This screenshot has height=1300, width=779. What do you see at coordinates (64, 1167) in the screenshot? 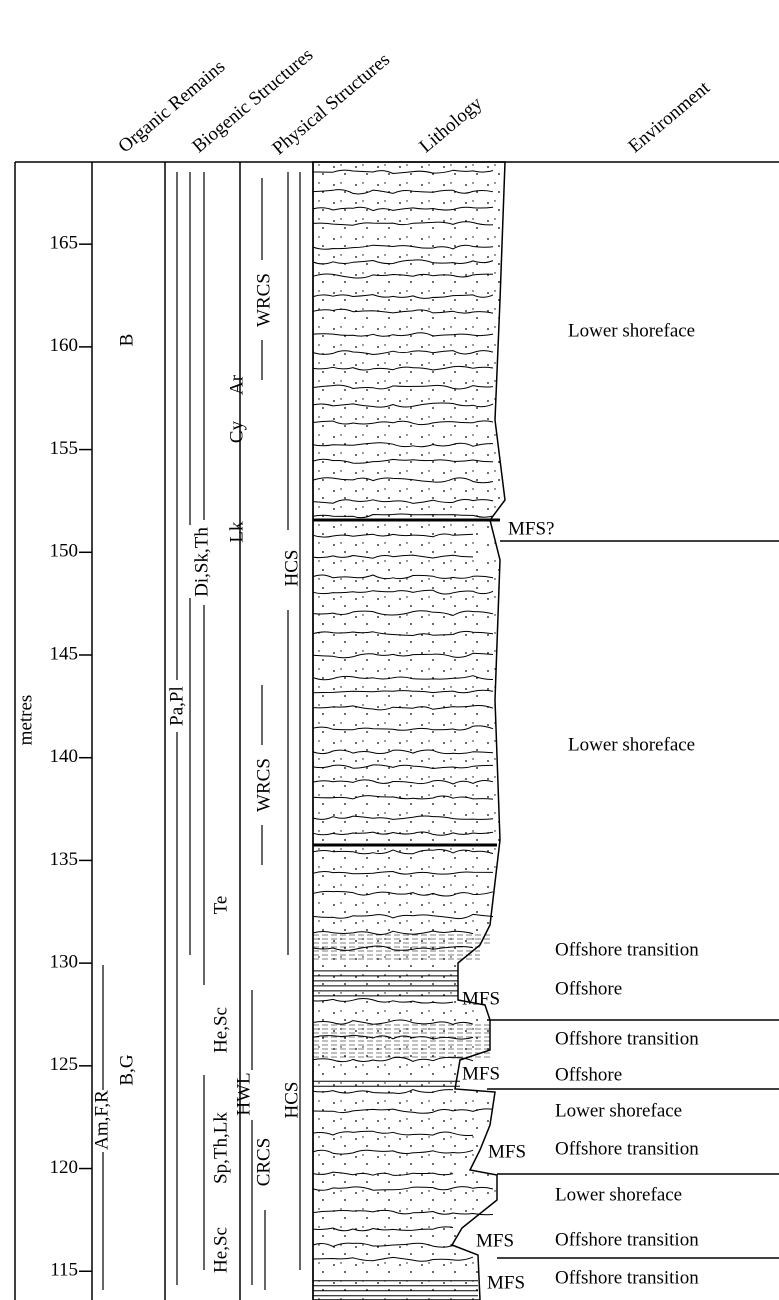
I see `y-tick-label: 120` at bounding box center [64, 1167].